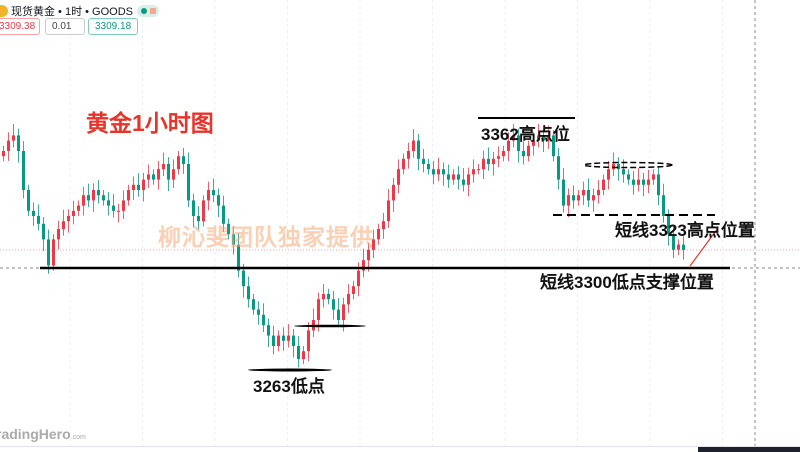 The height and width of the screenshot is (452, 800). Describe the element at coordinates (704, 247) in the screenshot. I see `arrow-line` at that location.